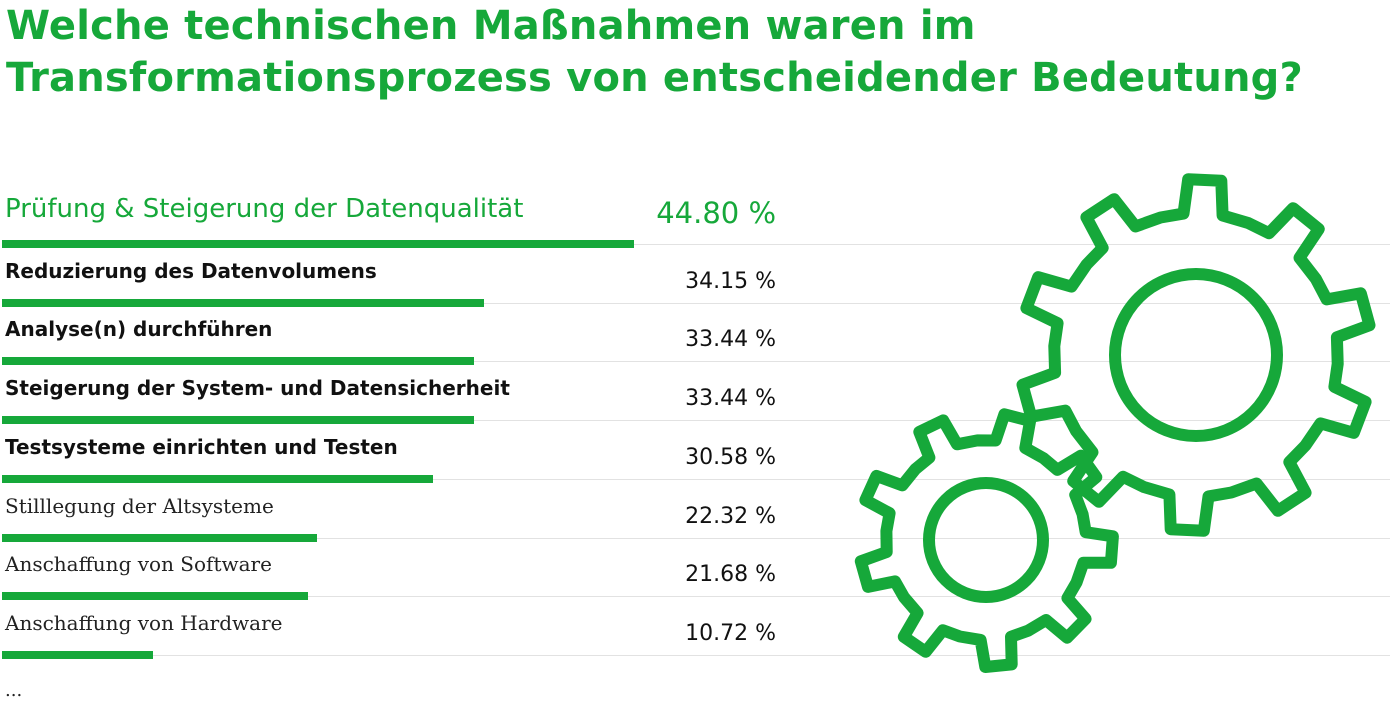  I want to click on value-label: 30.58 %, so click(730, 457).